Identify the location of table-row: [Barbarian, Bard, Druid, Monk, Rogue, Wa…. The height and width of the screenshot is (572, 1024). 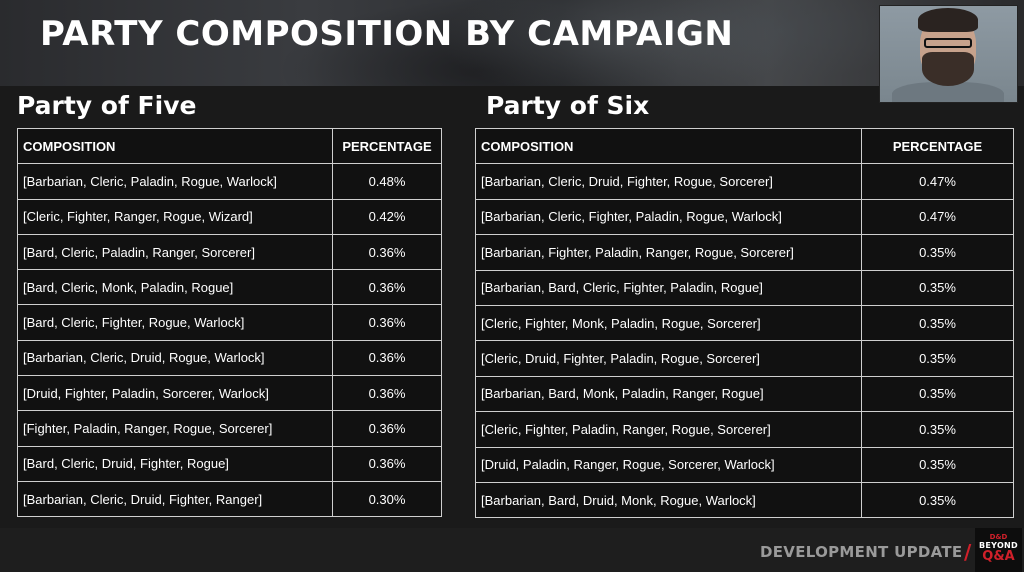
(744, 500).